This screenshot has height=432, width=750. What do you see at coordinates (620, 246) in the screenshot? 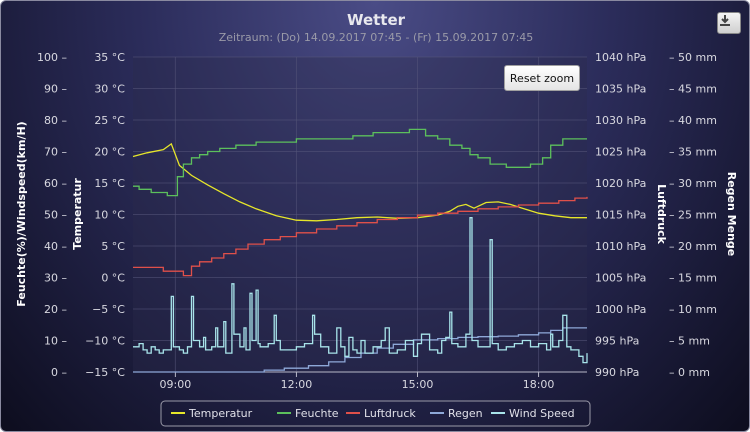
I see `y-tick-label-druck: 1010 hPa` at bounding box center [620, 246].